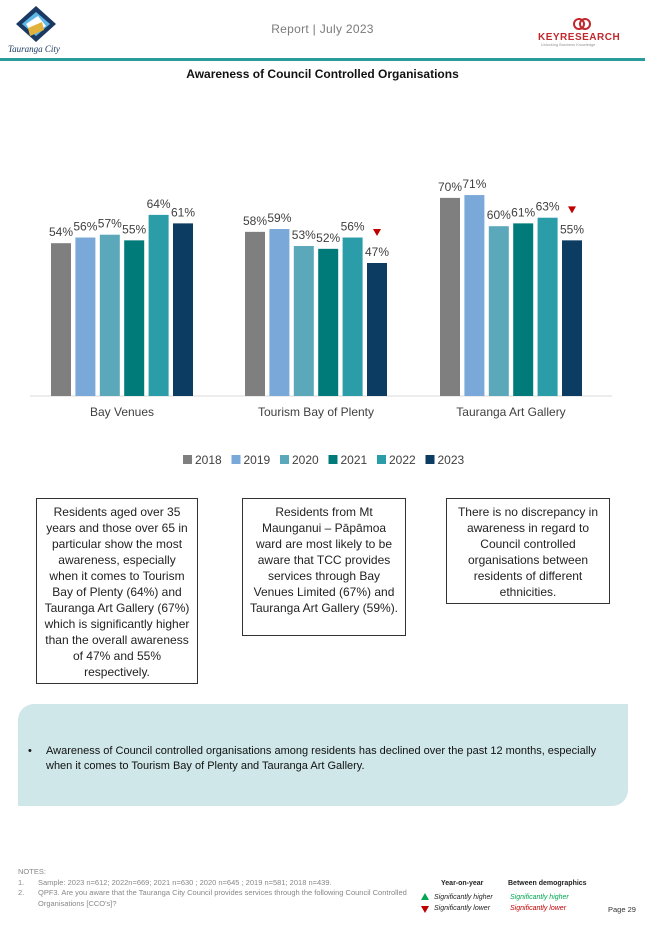  Describe the element at coordinates (402, 460) in the screenshot. I see `legend-label: 2022` at that location.